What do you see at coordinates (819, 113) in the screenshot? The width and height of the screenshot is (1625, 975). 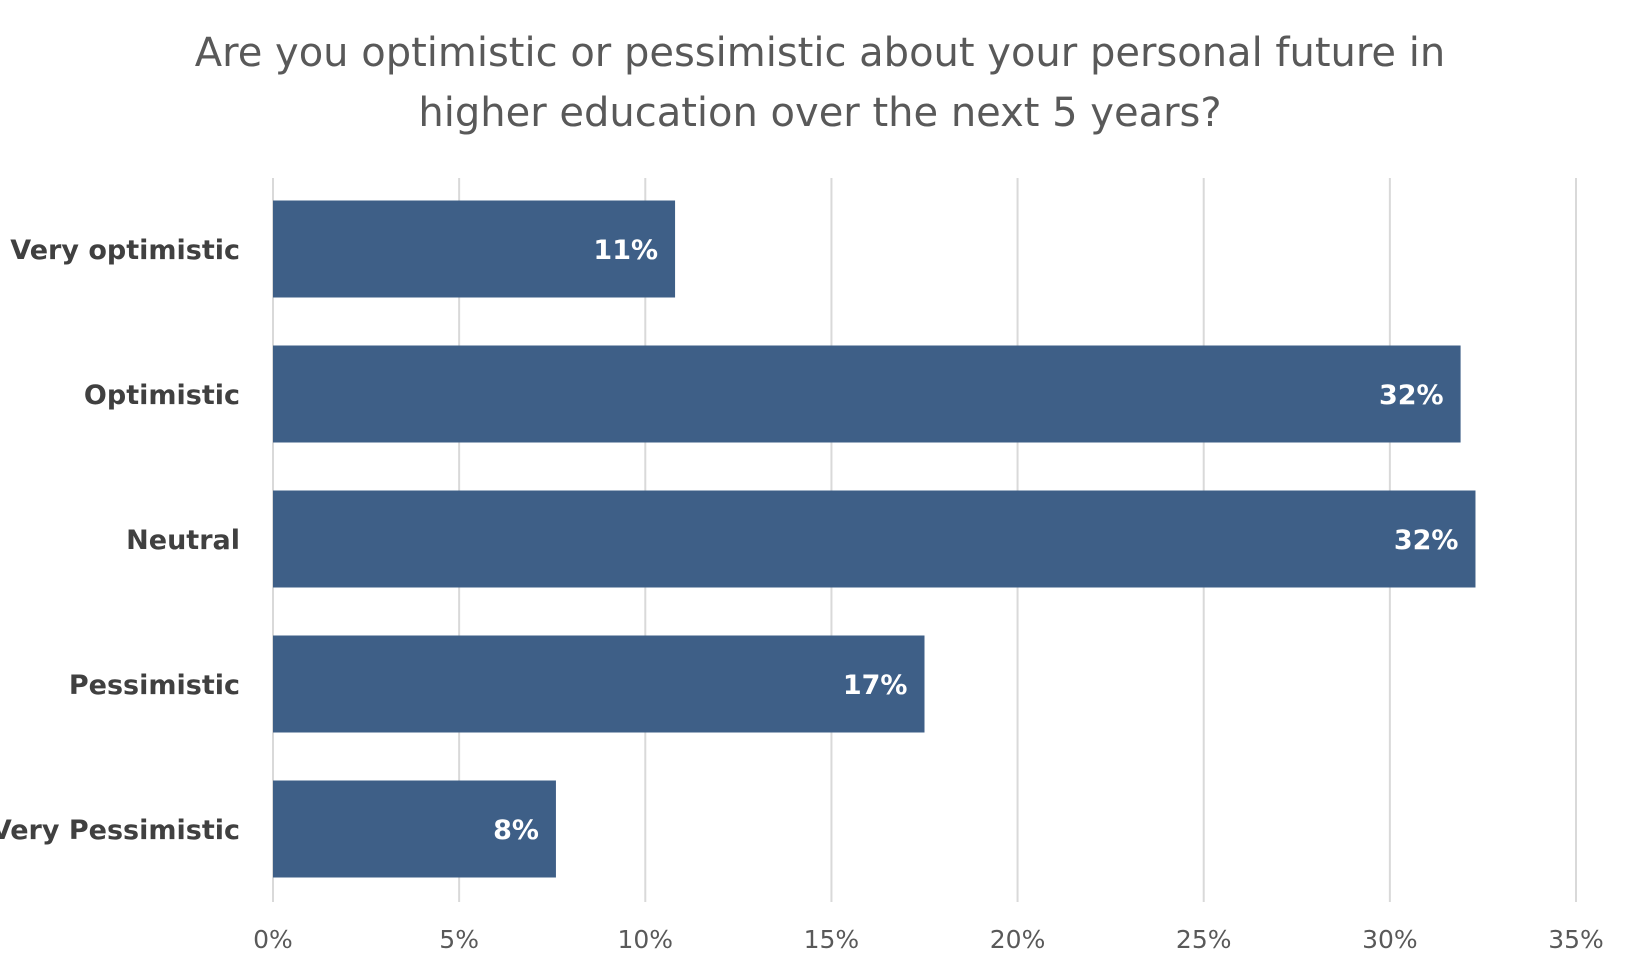 I see `chart-title-line-2: higher education over the next 5 years?` at bounding box center [819, 113].